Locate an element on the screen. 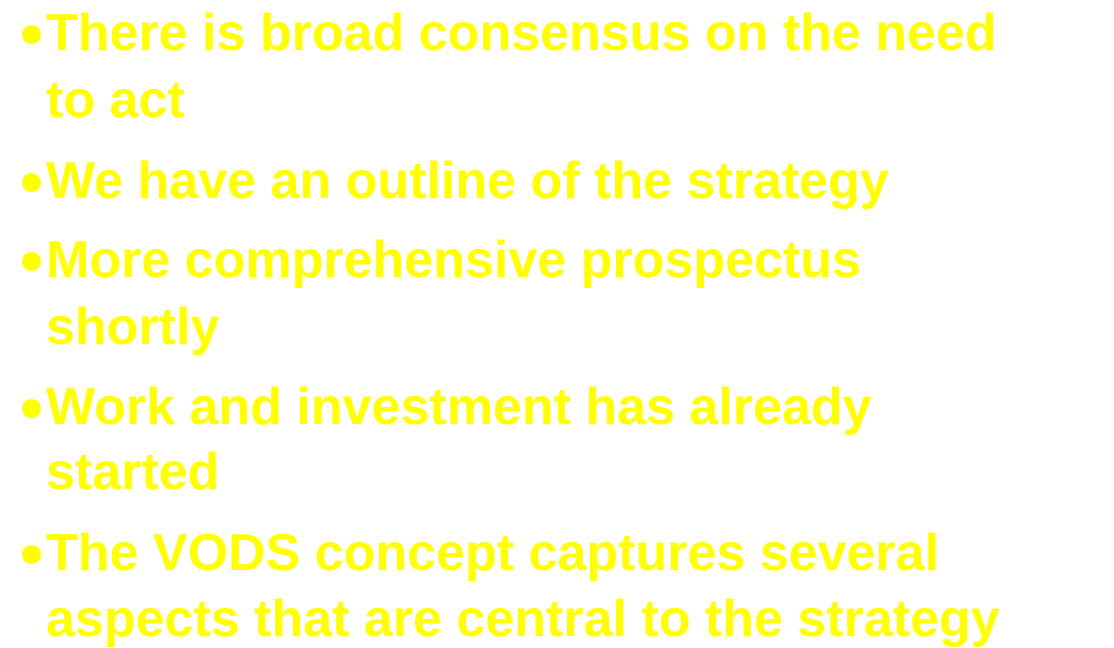 This screenshot has height=648, width=1114. bullet-text-line: shortly is located at coordinates (133, 327).